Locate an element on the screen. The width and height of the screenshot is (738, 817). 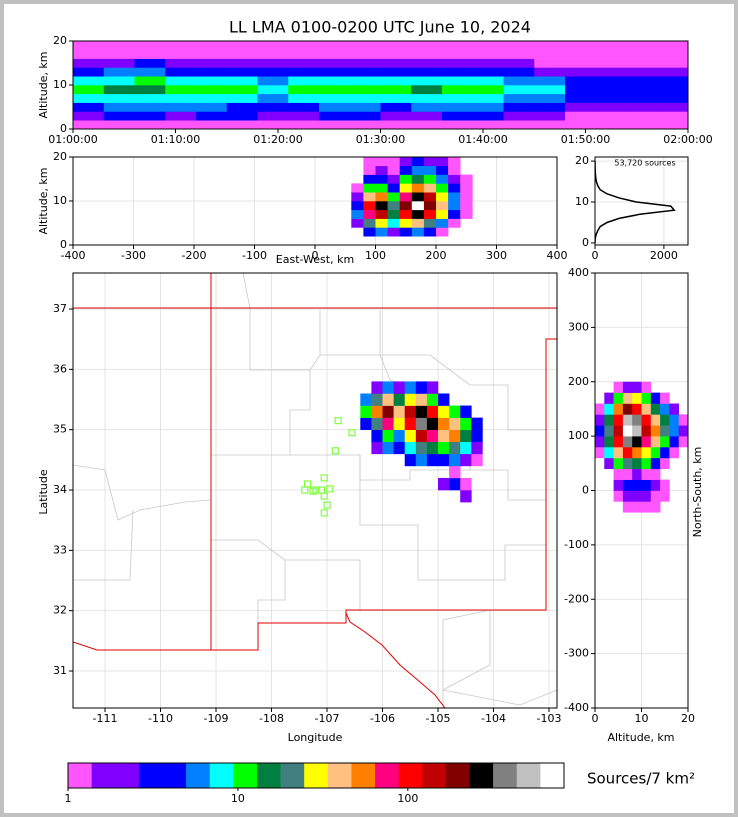
colorbar-tick-label: 1 is located at coordinates (68, 798).